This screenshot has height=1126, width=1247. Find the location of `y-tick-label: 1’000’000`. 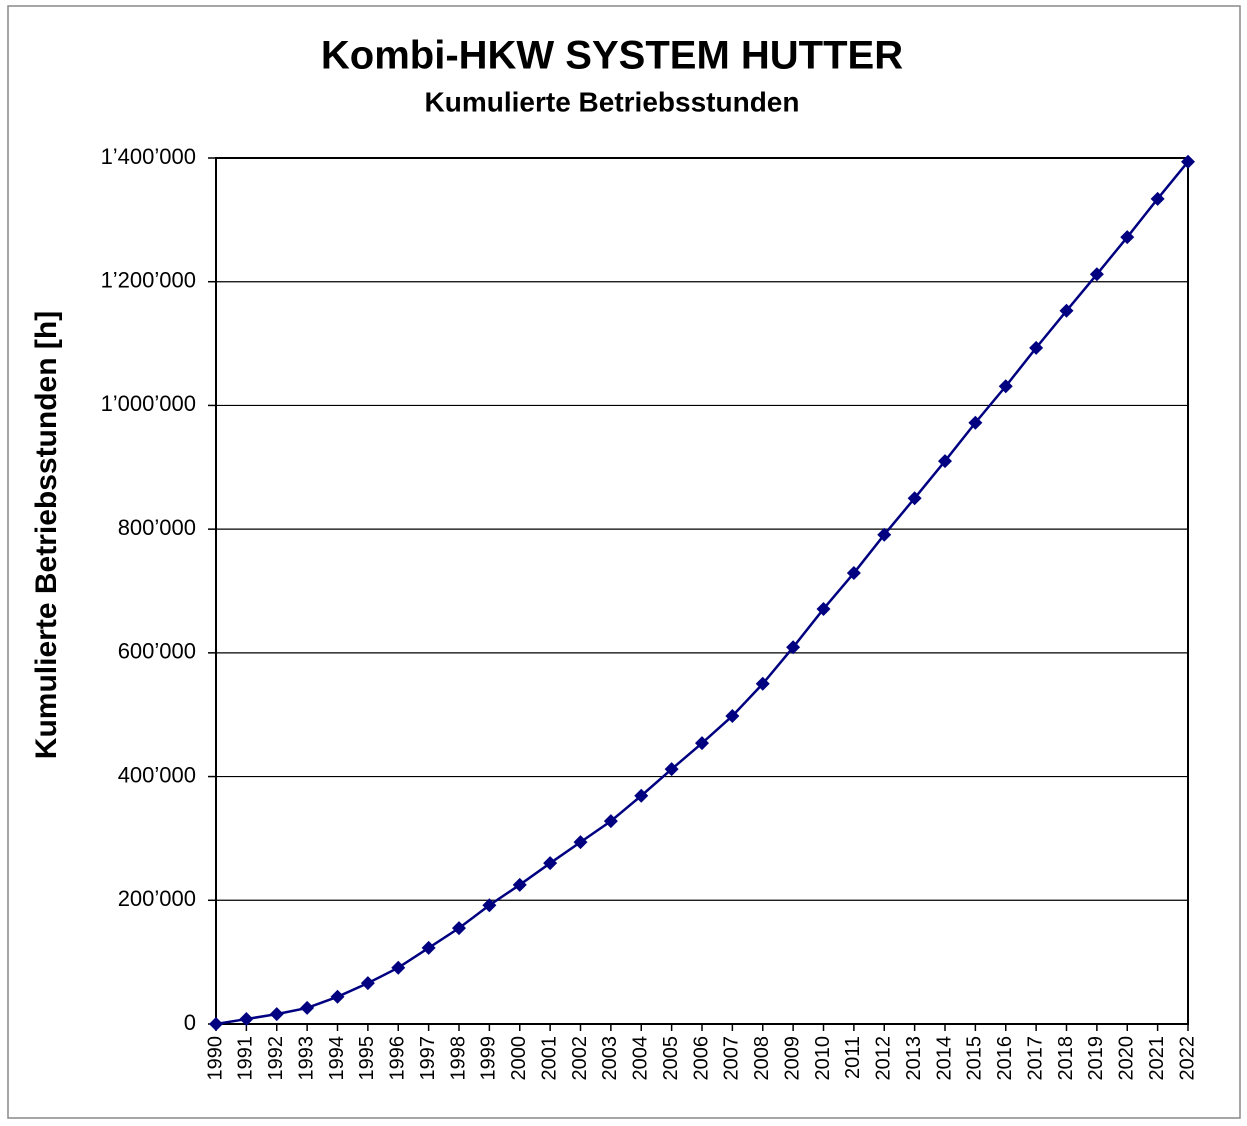

y-tick-label: 1’000’000 is located at coordinates (148, 403).